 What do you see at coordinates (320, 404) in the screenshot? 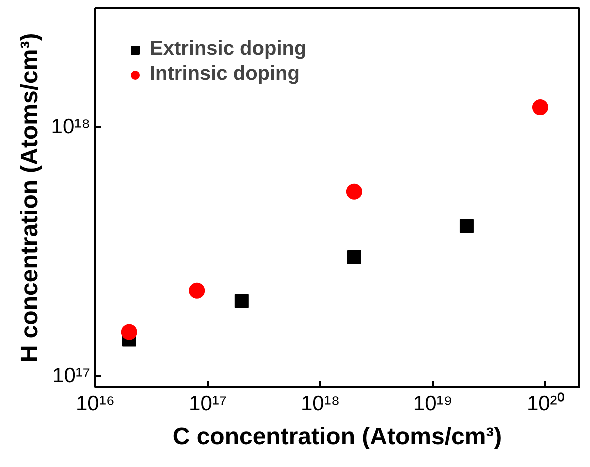
I see `x-tick-label: 10¹⁸` at bounding box center [320, 404].